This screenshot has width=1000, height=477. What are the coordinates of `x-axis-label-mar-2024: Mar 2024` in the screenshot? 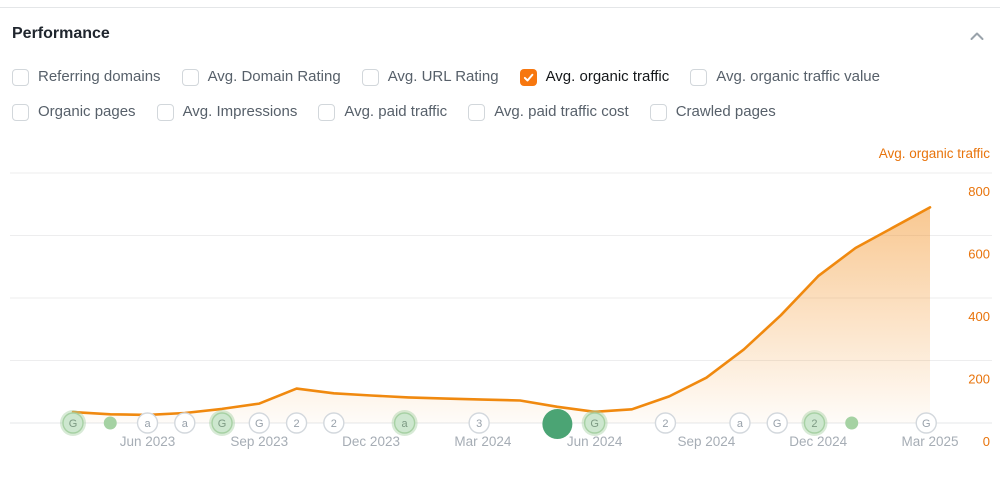 It's located at (483, 441).